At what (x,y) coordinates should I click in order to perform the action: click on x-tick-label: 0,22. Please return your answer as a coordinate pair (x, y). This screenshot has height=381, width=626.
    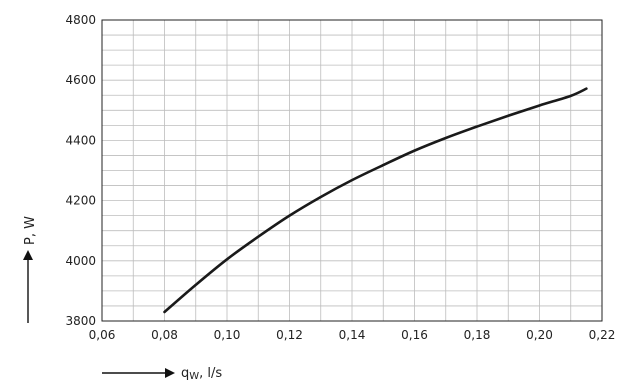
    Looking at the image, I should click on (602, 335).